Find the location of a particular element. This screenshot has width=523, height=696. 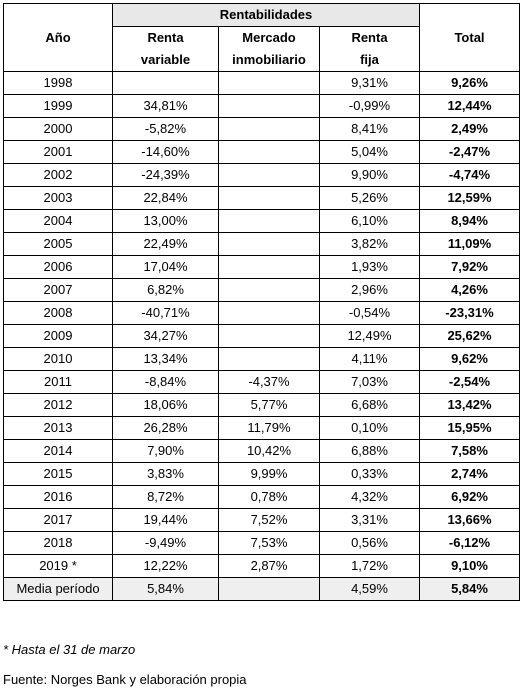

equity-cell: 18,06% is located at coordinates (165, 405).